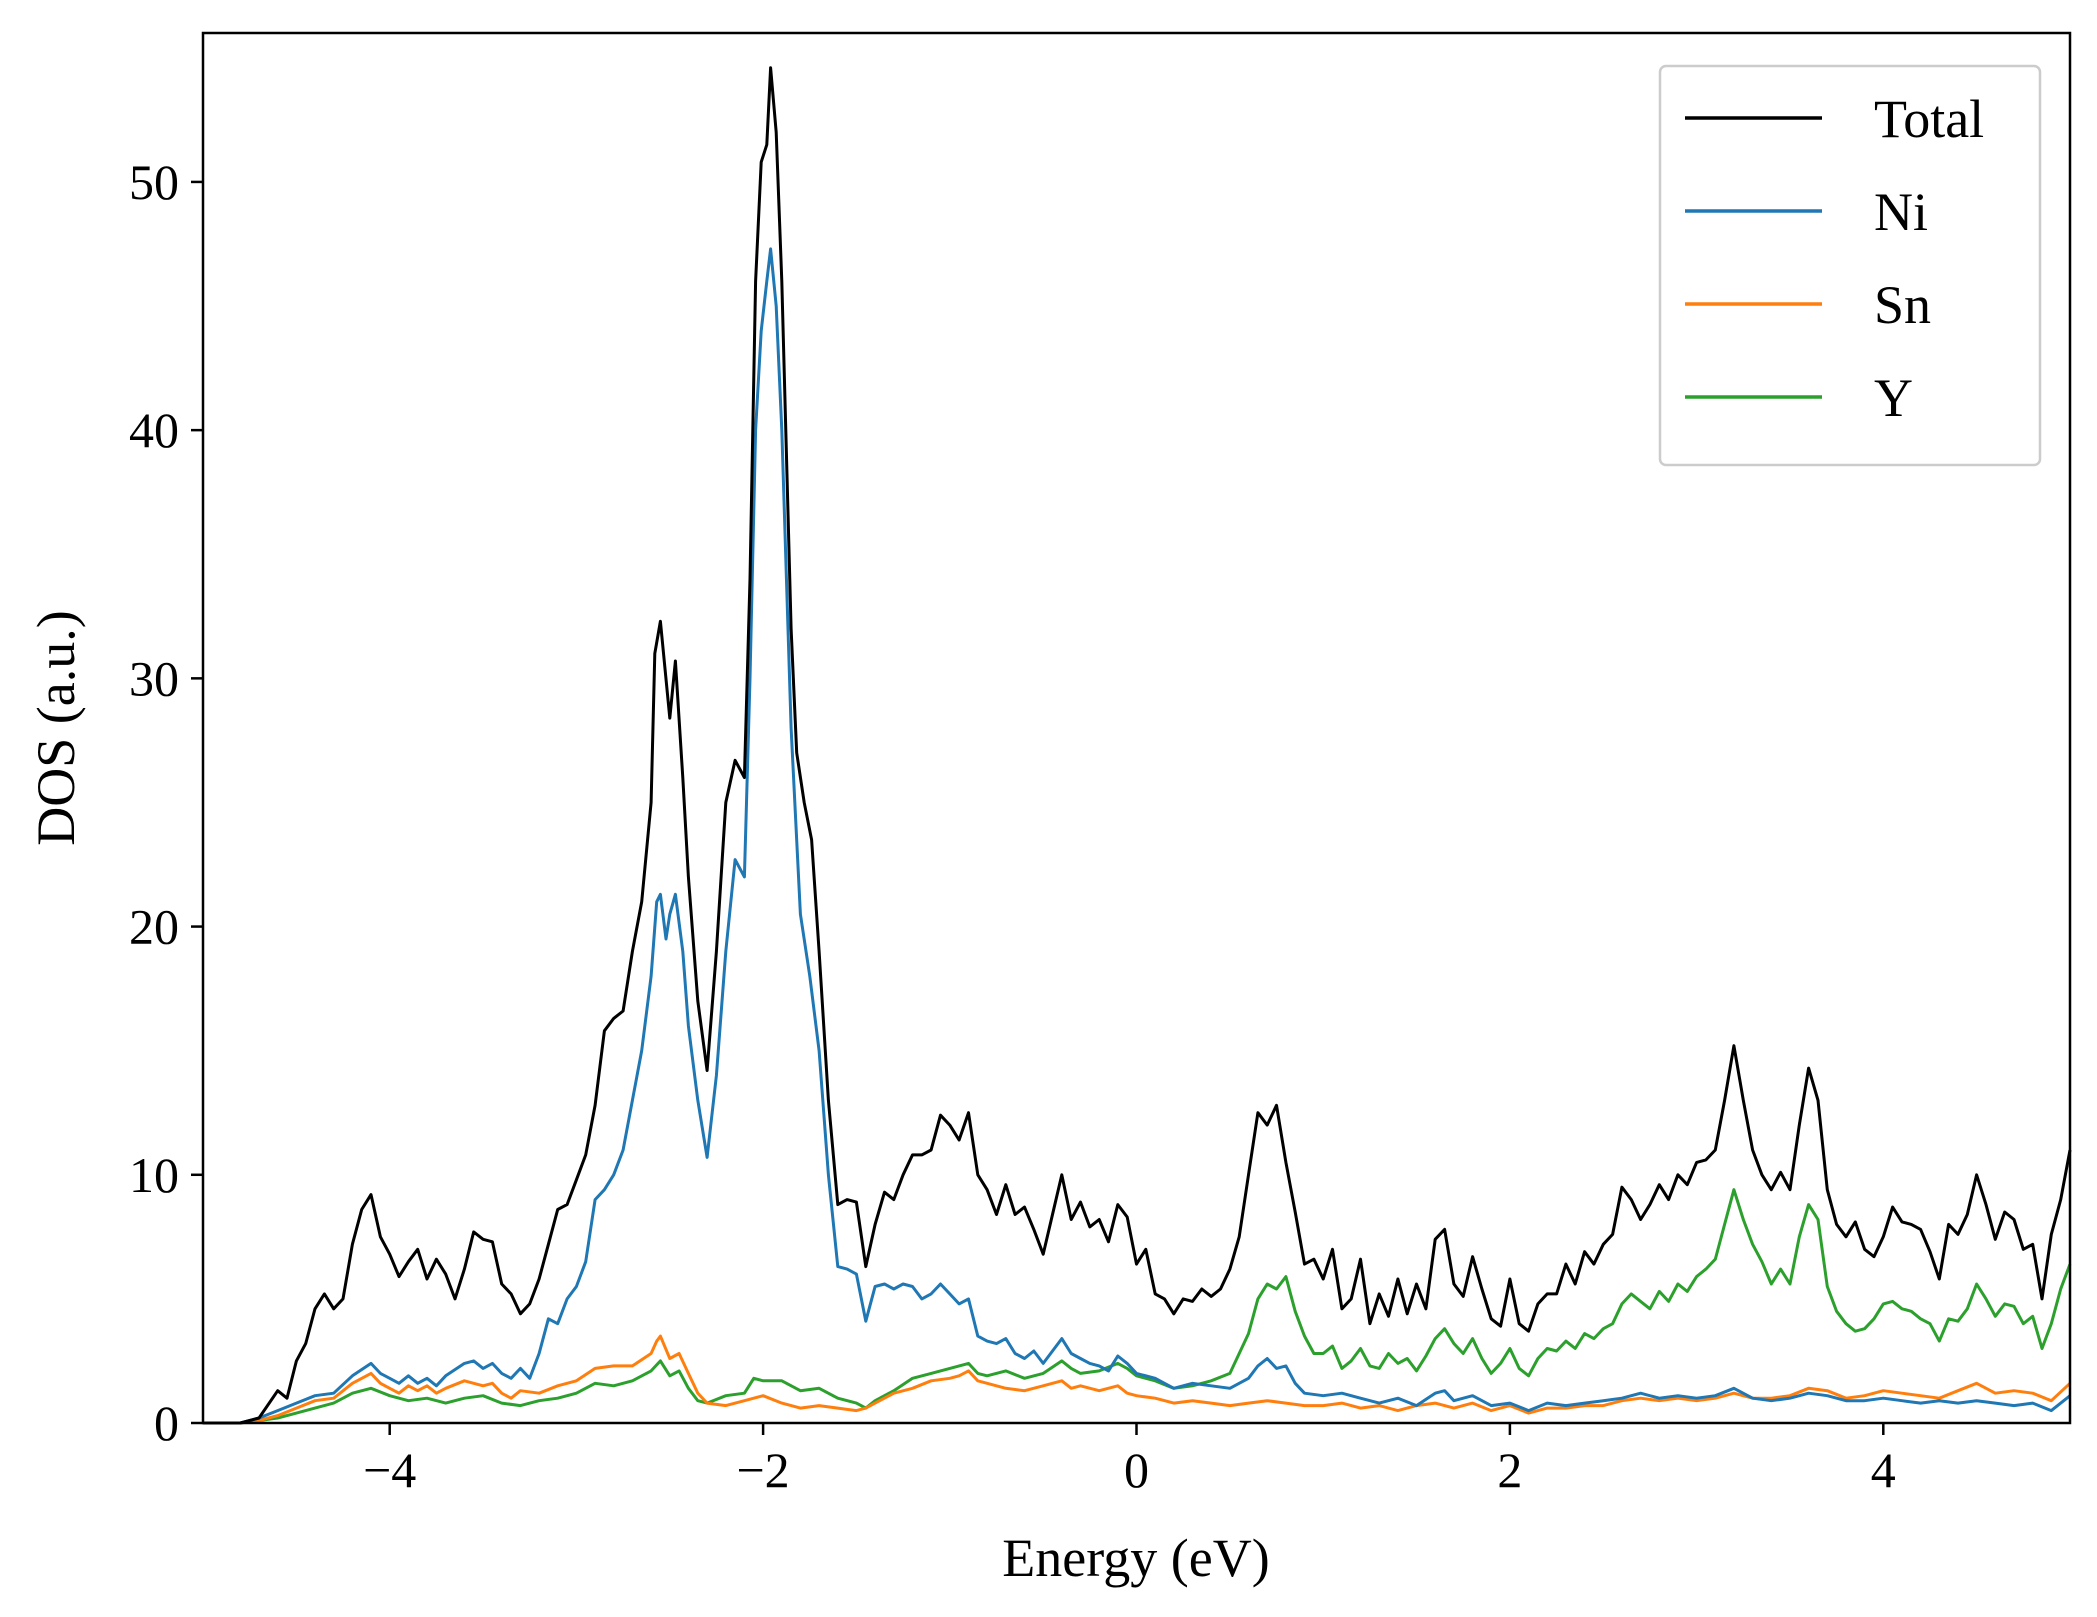 Image resolution: width=2097 pixels, height=1617 pixels. What do you see at coordinates (1929, 119) in the screenshot?
I see `legend-label-total: Total` at bounding box center [1929, 119].